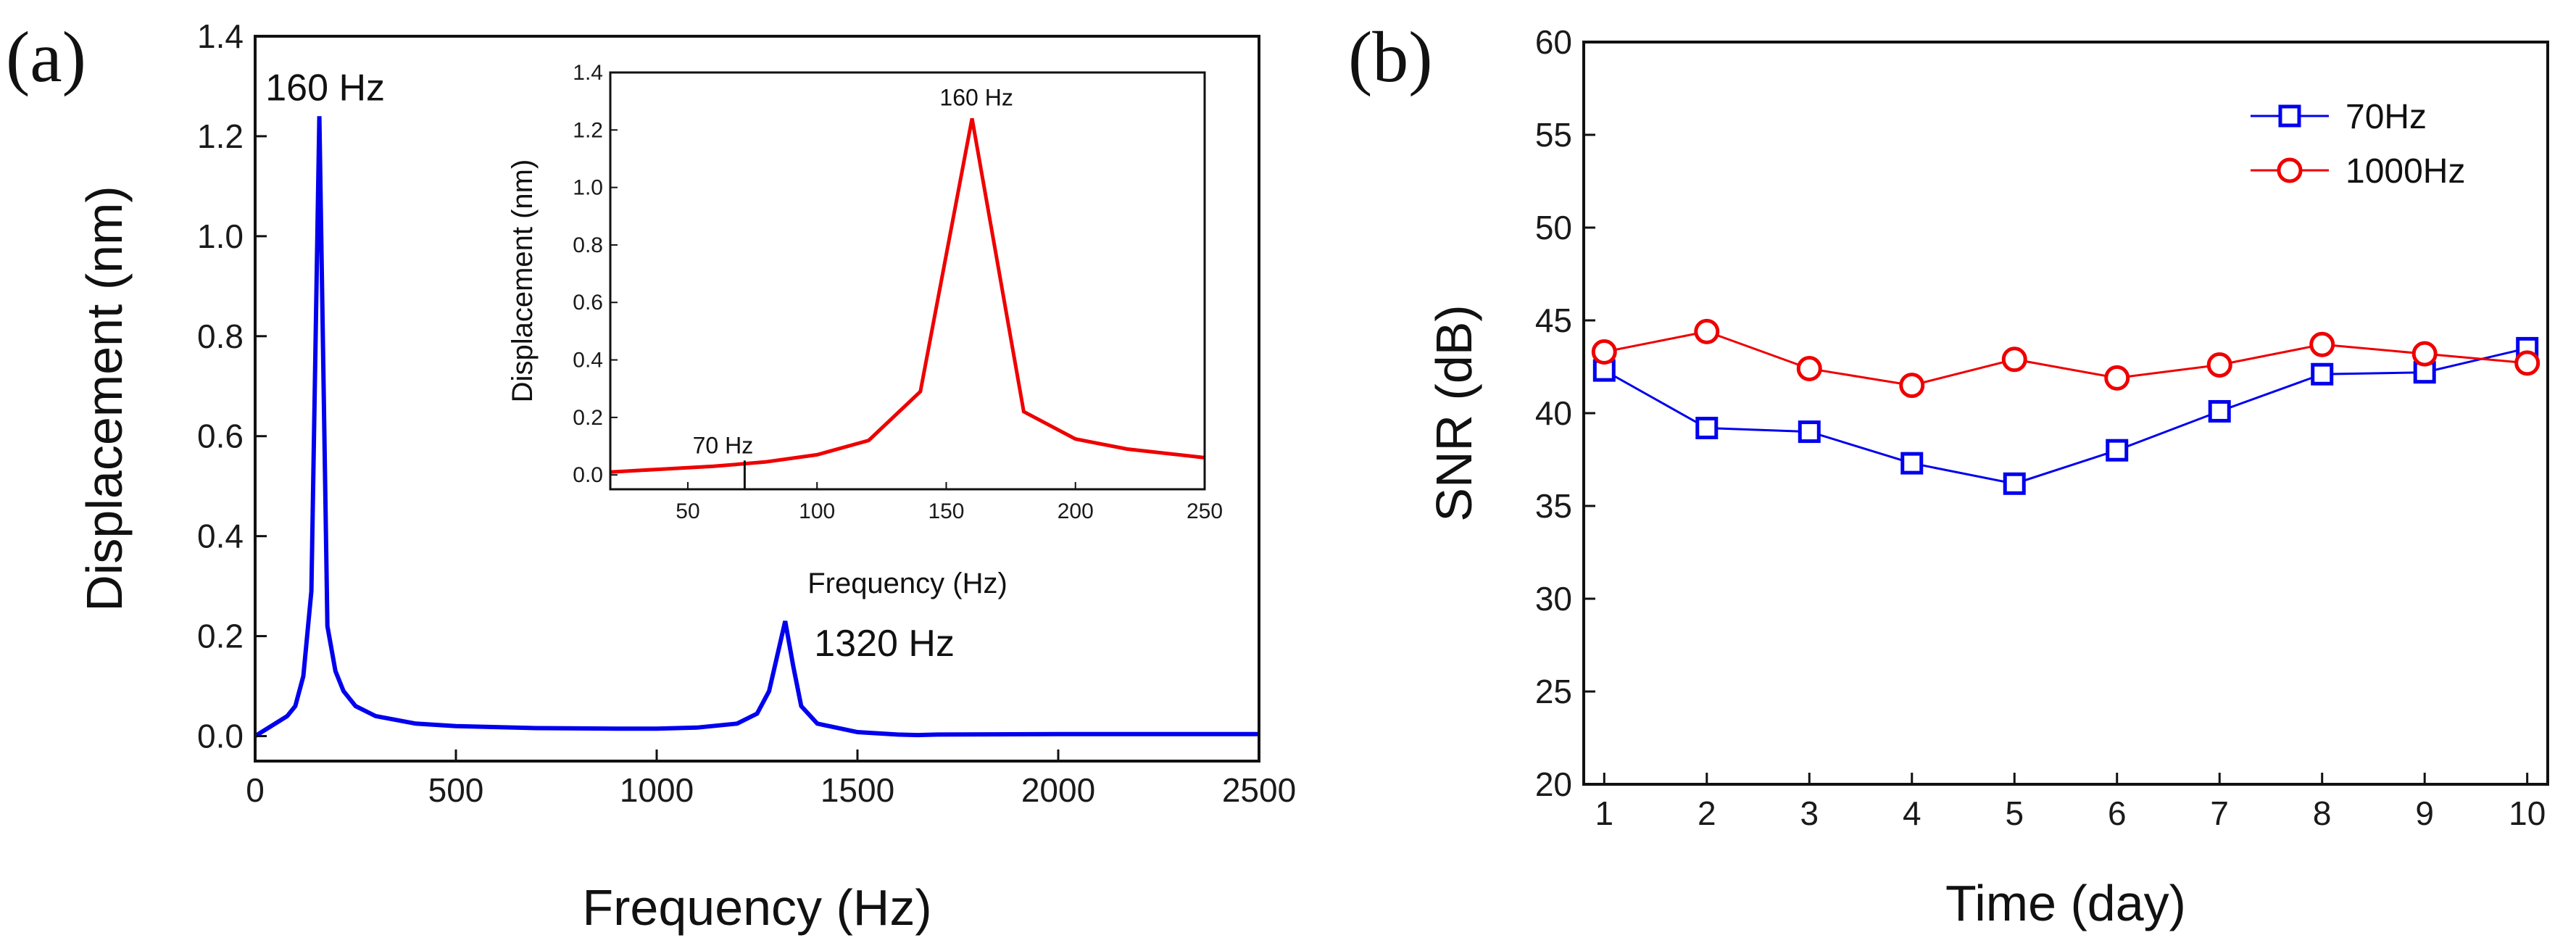  I want to click on y-tick-label: 40, so click(1553, 413).